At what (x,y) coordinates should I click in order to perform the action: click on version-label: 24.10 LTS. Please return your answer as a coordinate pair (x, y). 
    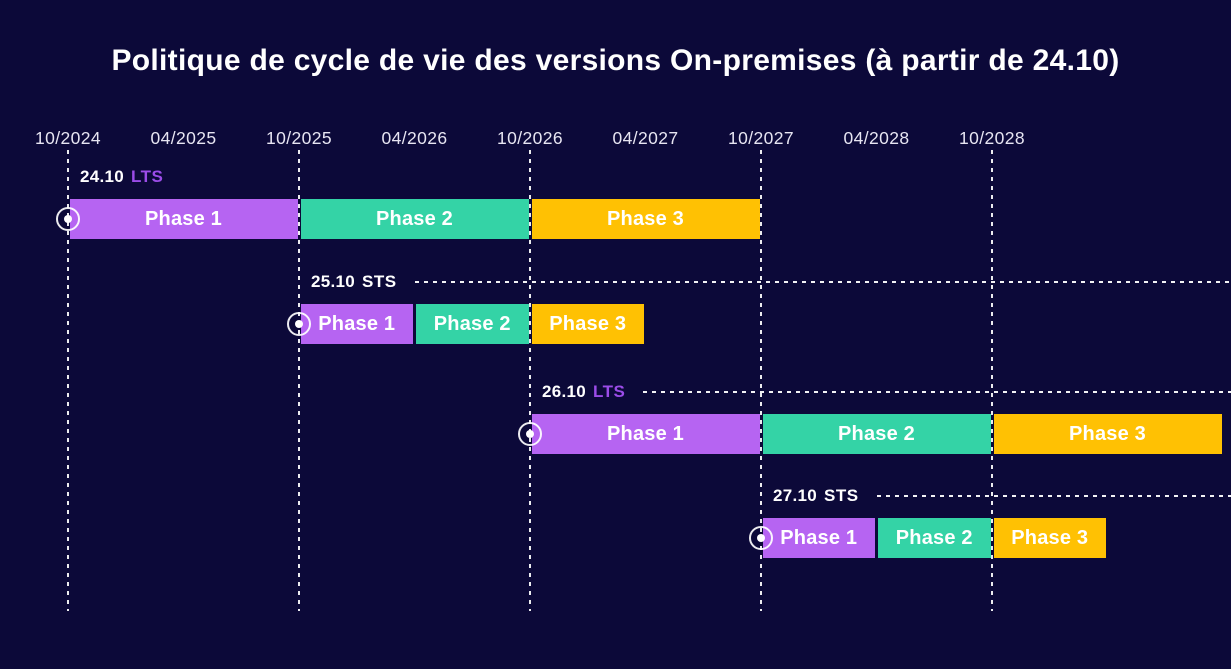
    Looking at the image, I should click on (655, 177).